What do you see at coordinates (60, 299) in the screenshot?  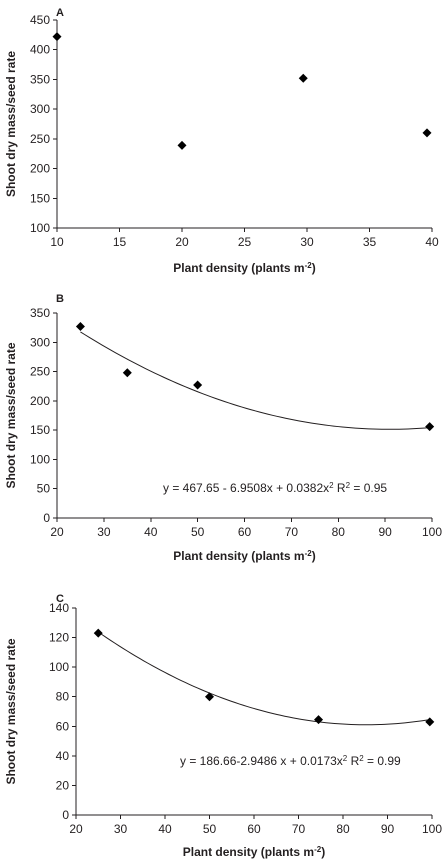 I see `panel-label: B` at bounding box center [60, 299].